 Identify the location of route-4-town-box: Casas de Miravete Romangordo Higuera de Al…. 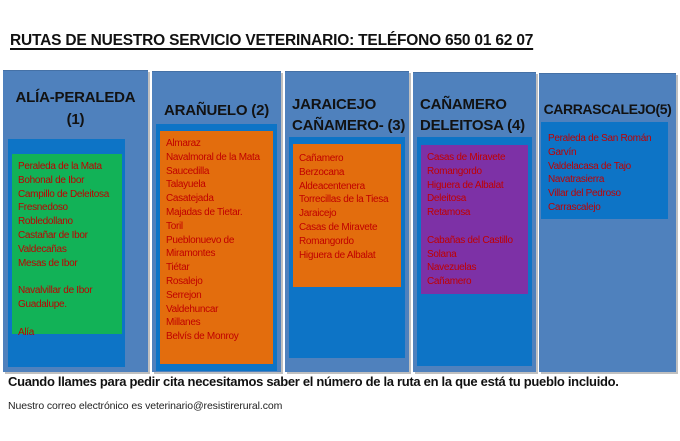
(474, 219).